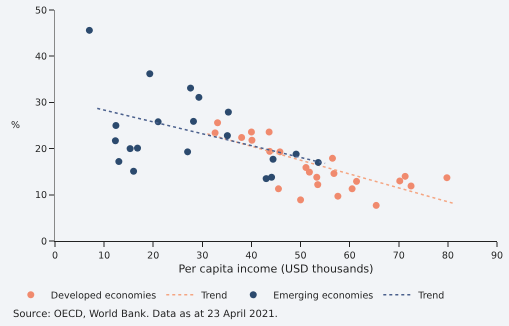 The image size is (509, 326). What do you see at coordinates (41, 196) in the screenshot?
I see `y-tick-label: 10` at bounding box center [41, 196].